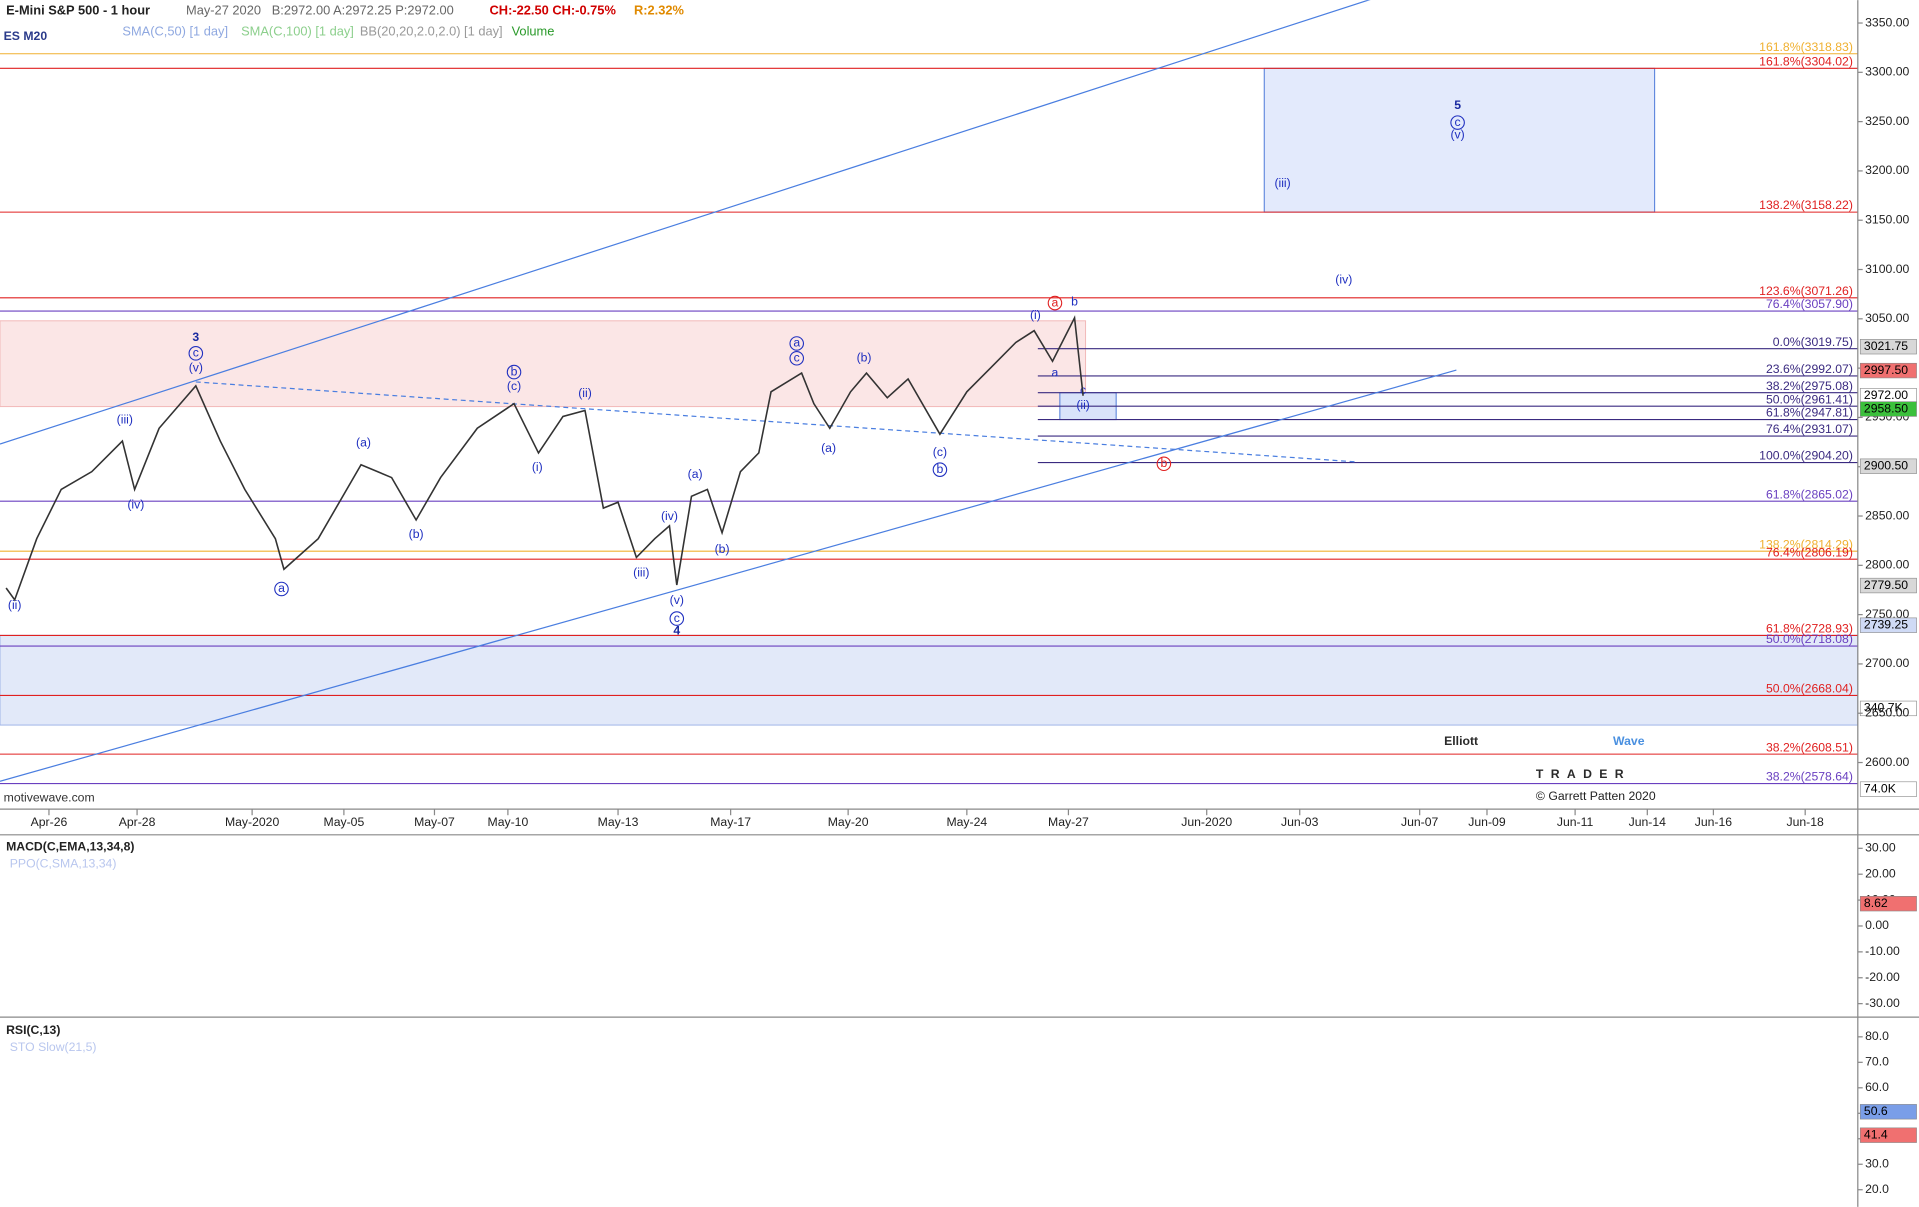  What do you see at coordinates (940, 452) in the screenshot?
I see `wave-label: (c)` at bounding box center [940, 452].